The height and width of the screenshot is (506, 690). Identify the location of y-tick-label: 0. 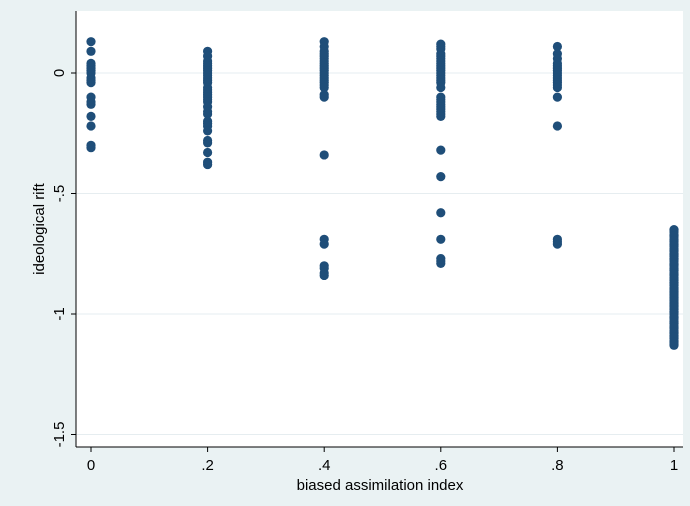
(59, 73).